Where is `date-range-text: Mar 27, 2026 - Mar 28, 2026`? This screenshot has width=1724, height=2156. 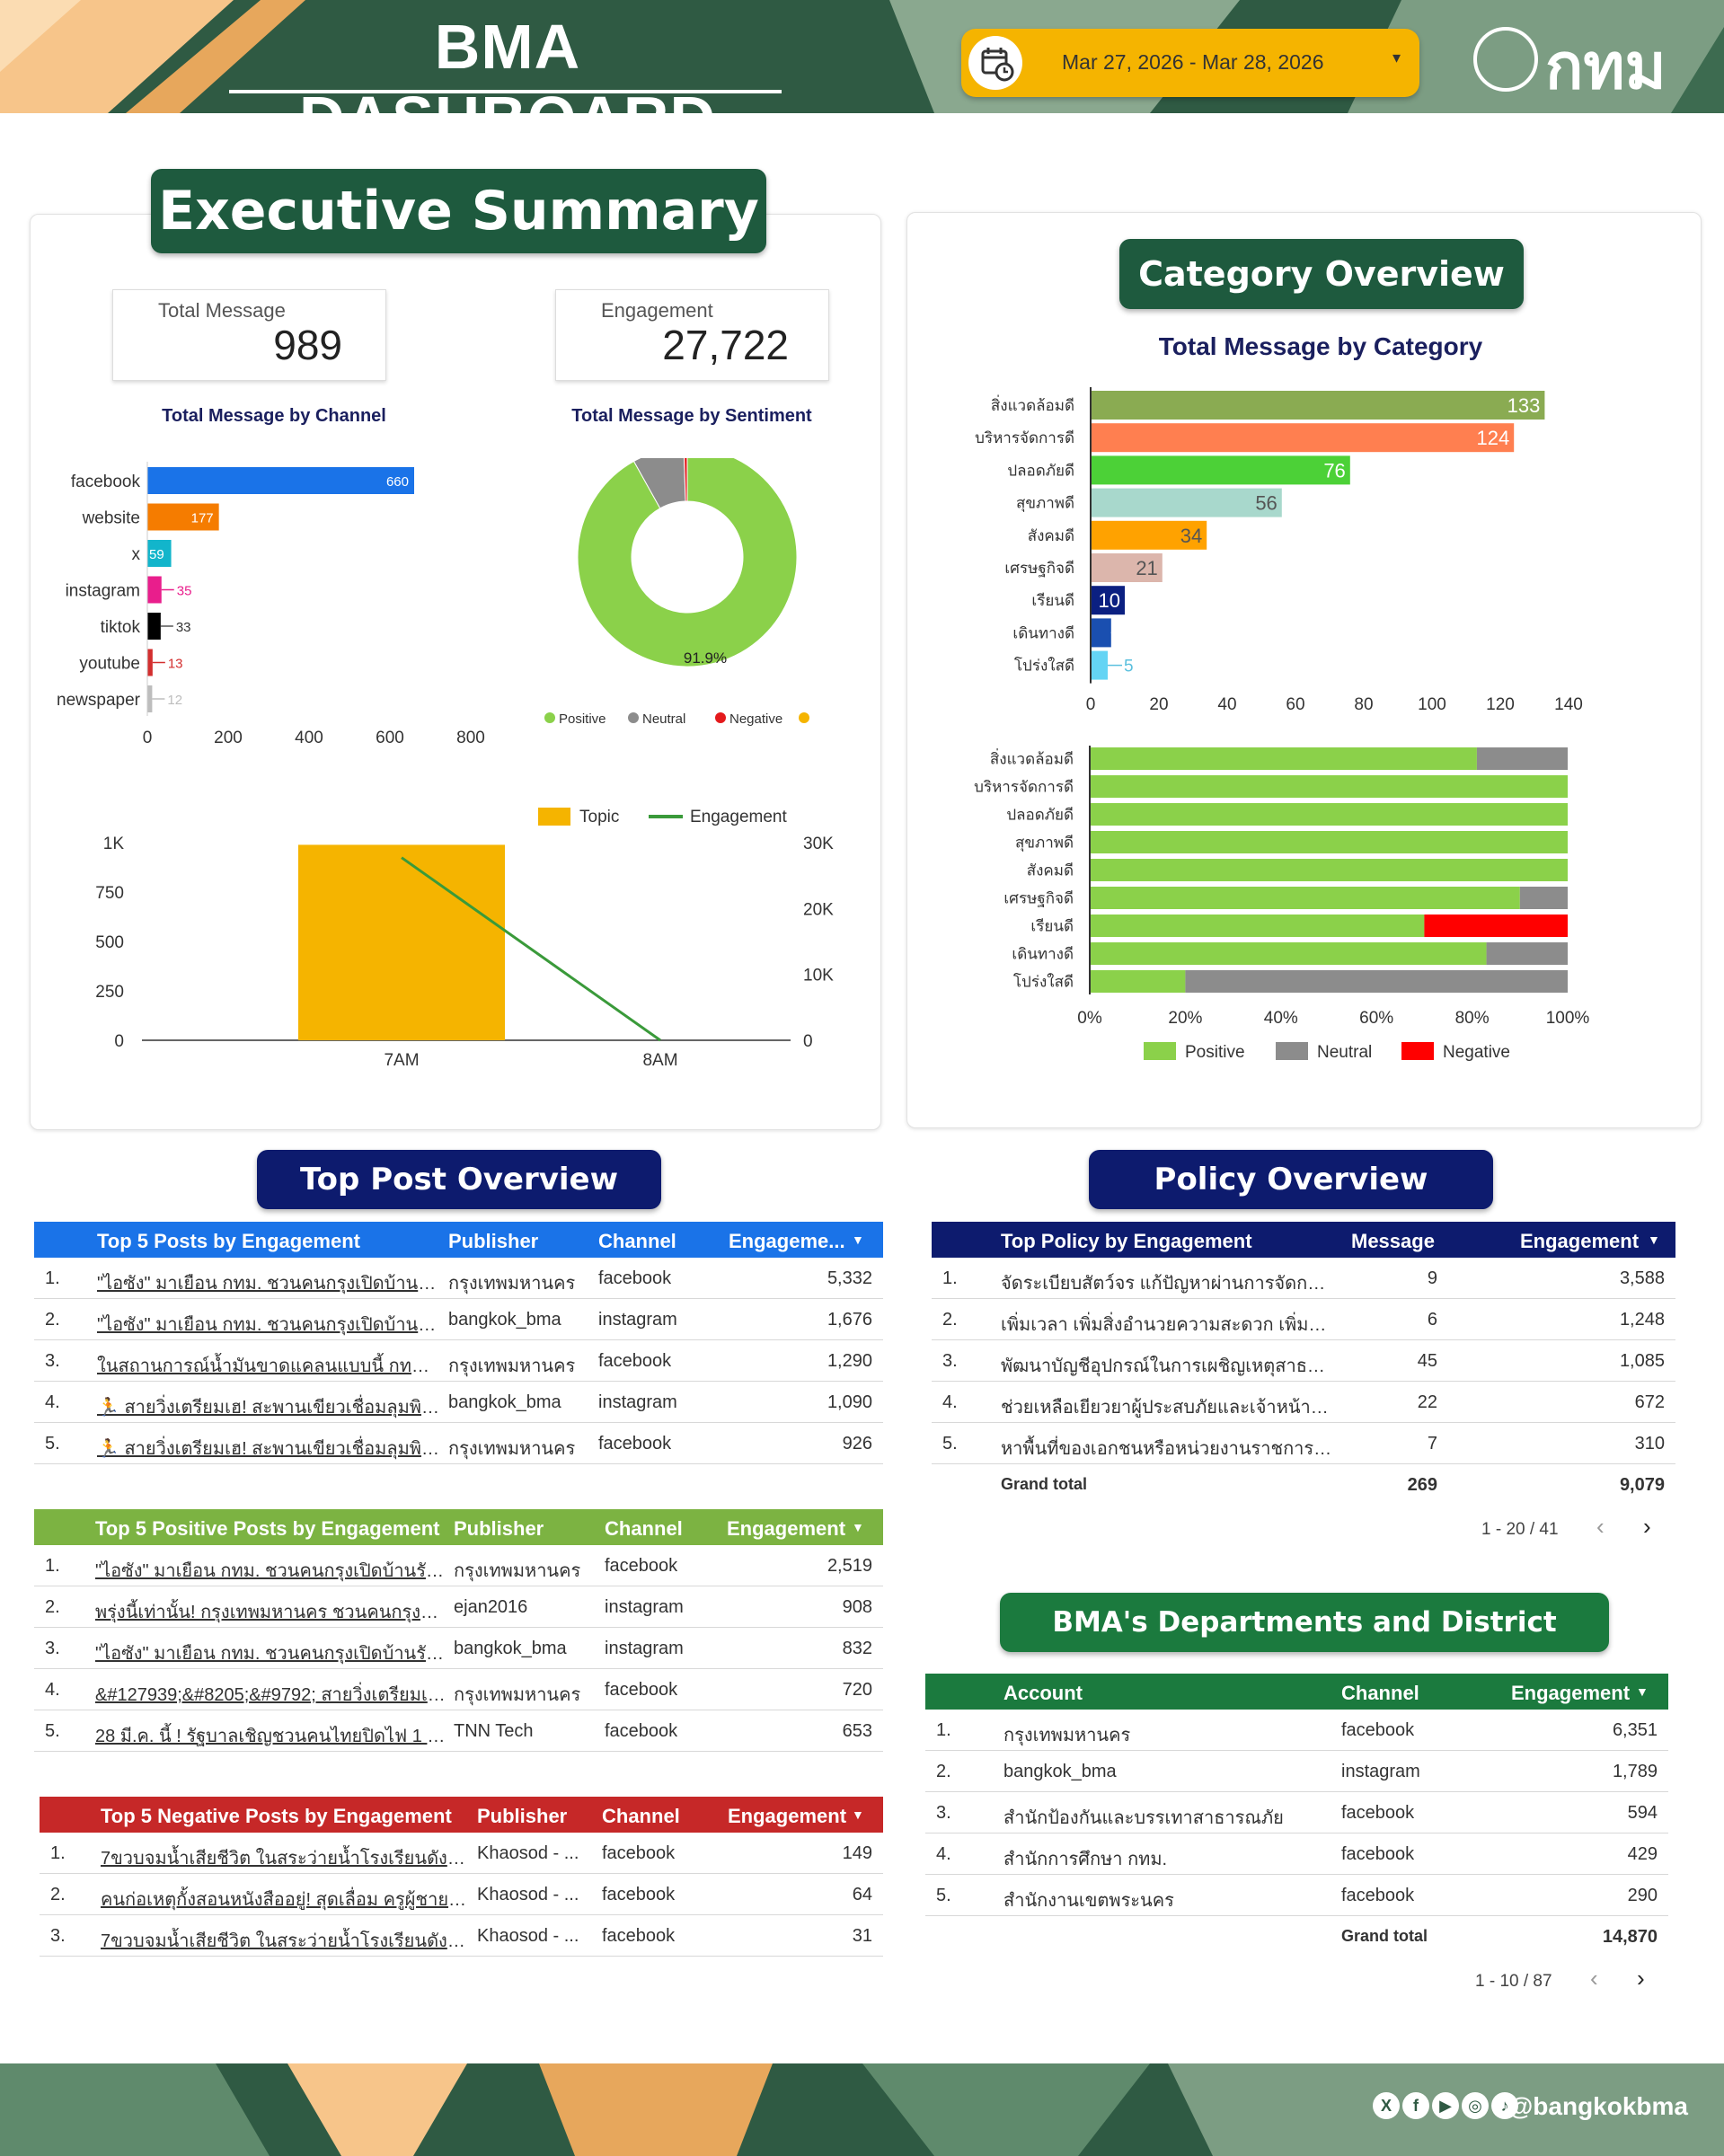
date-range-text: Mar 27, 2026 - Mar 28, 2026 is located at coordinates (1193, 62).